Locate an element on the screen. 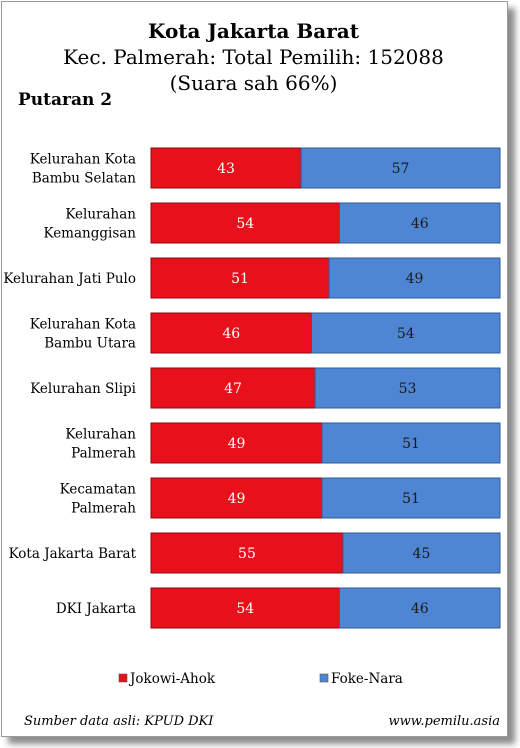  chart-title: Kota Jakarta Barat is located at coordinates (253, 31).